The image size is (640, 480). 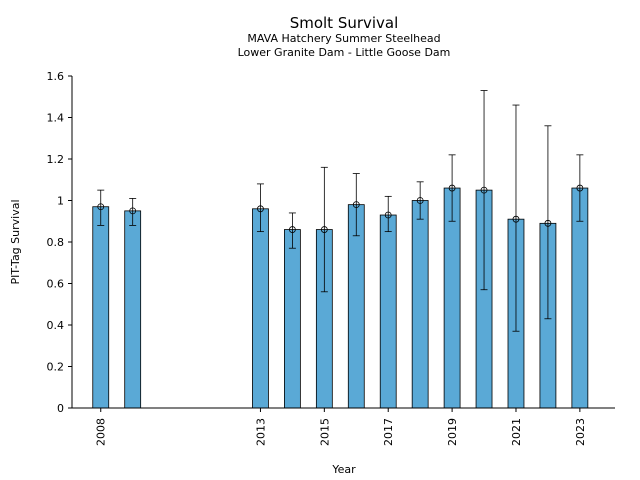 What do you see at coordinates (133, 211) in the screenshot?
I see `point-marker-2009` at bounding box center [133, 211].